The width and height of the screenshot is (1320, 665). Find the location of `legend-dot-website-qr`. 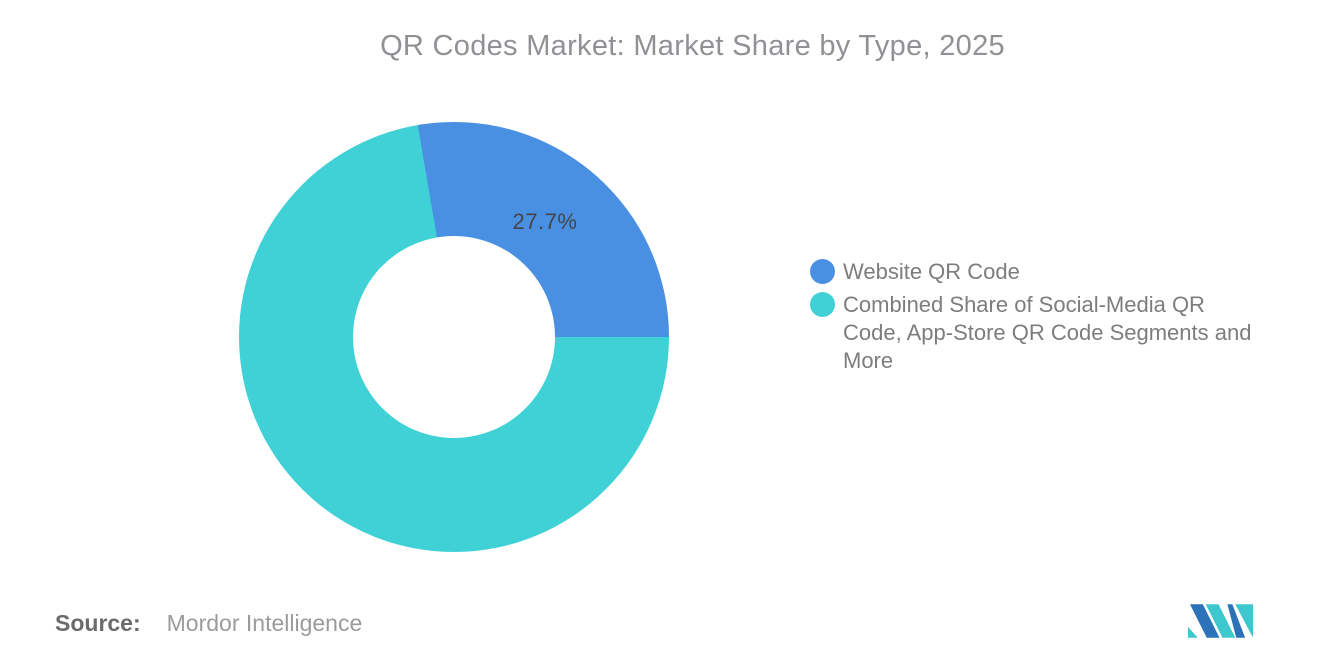

legend-dot-website-qr is located at coordinates (822, 271).